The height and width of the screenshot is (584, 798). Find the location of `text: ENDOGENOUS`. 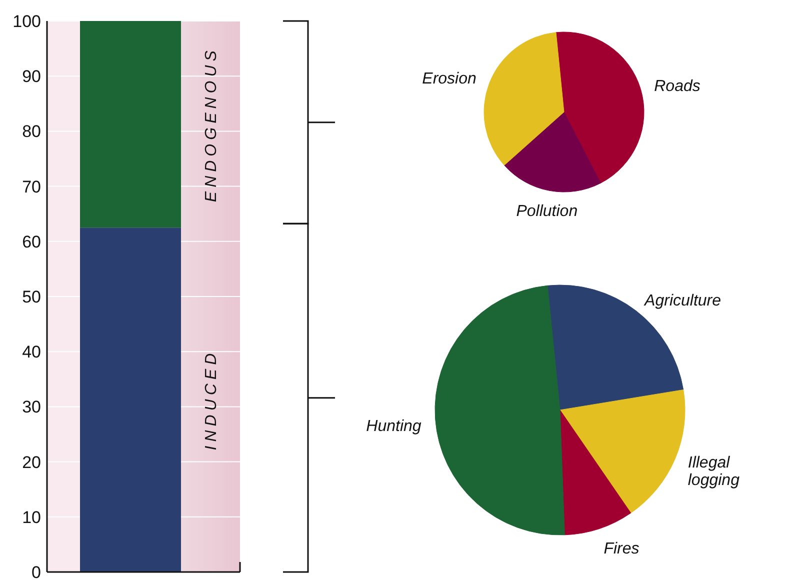

text: ENDOGENOUS is located at coordinates (211, 124).